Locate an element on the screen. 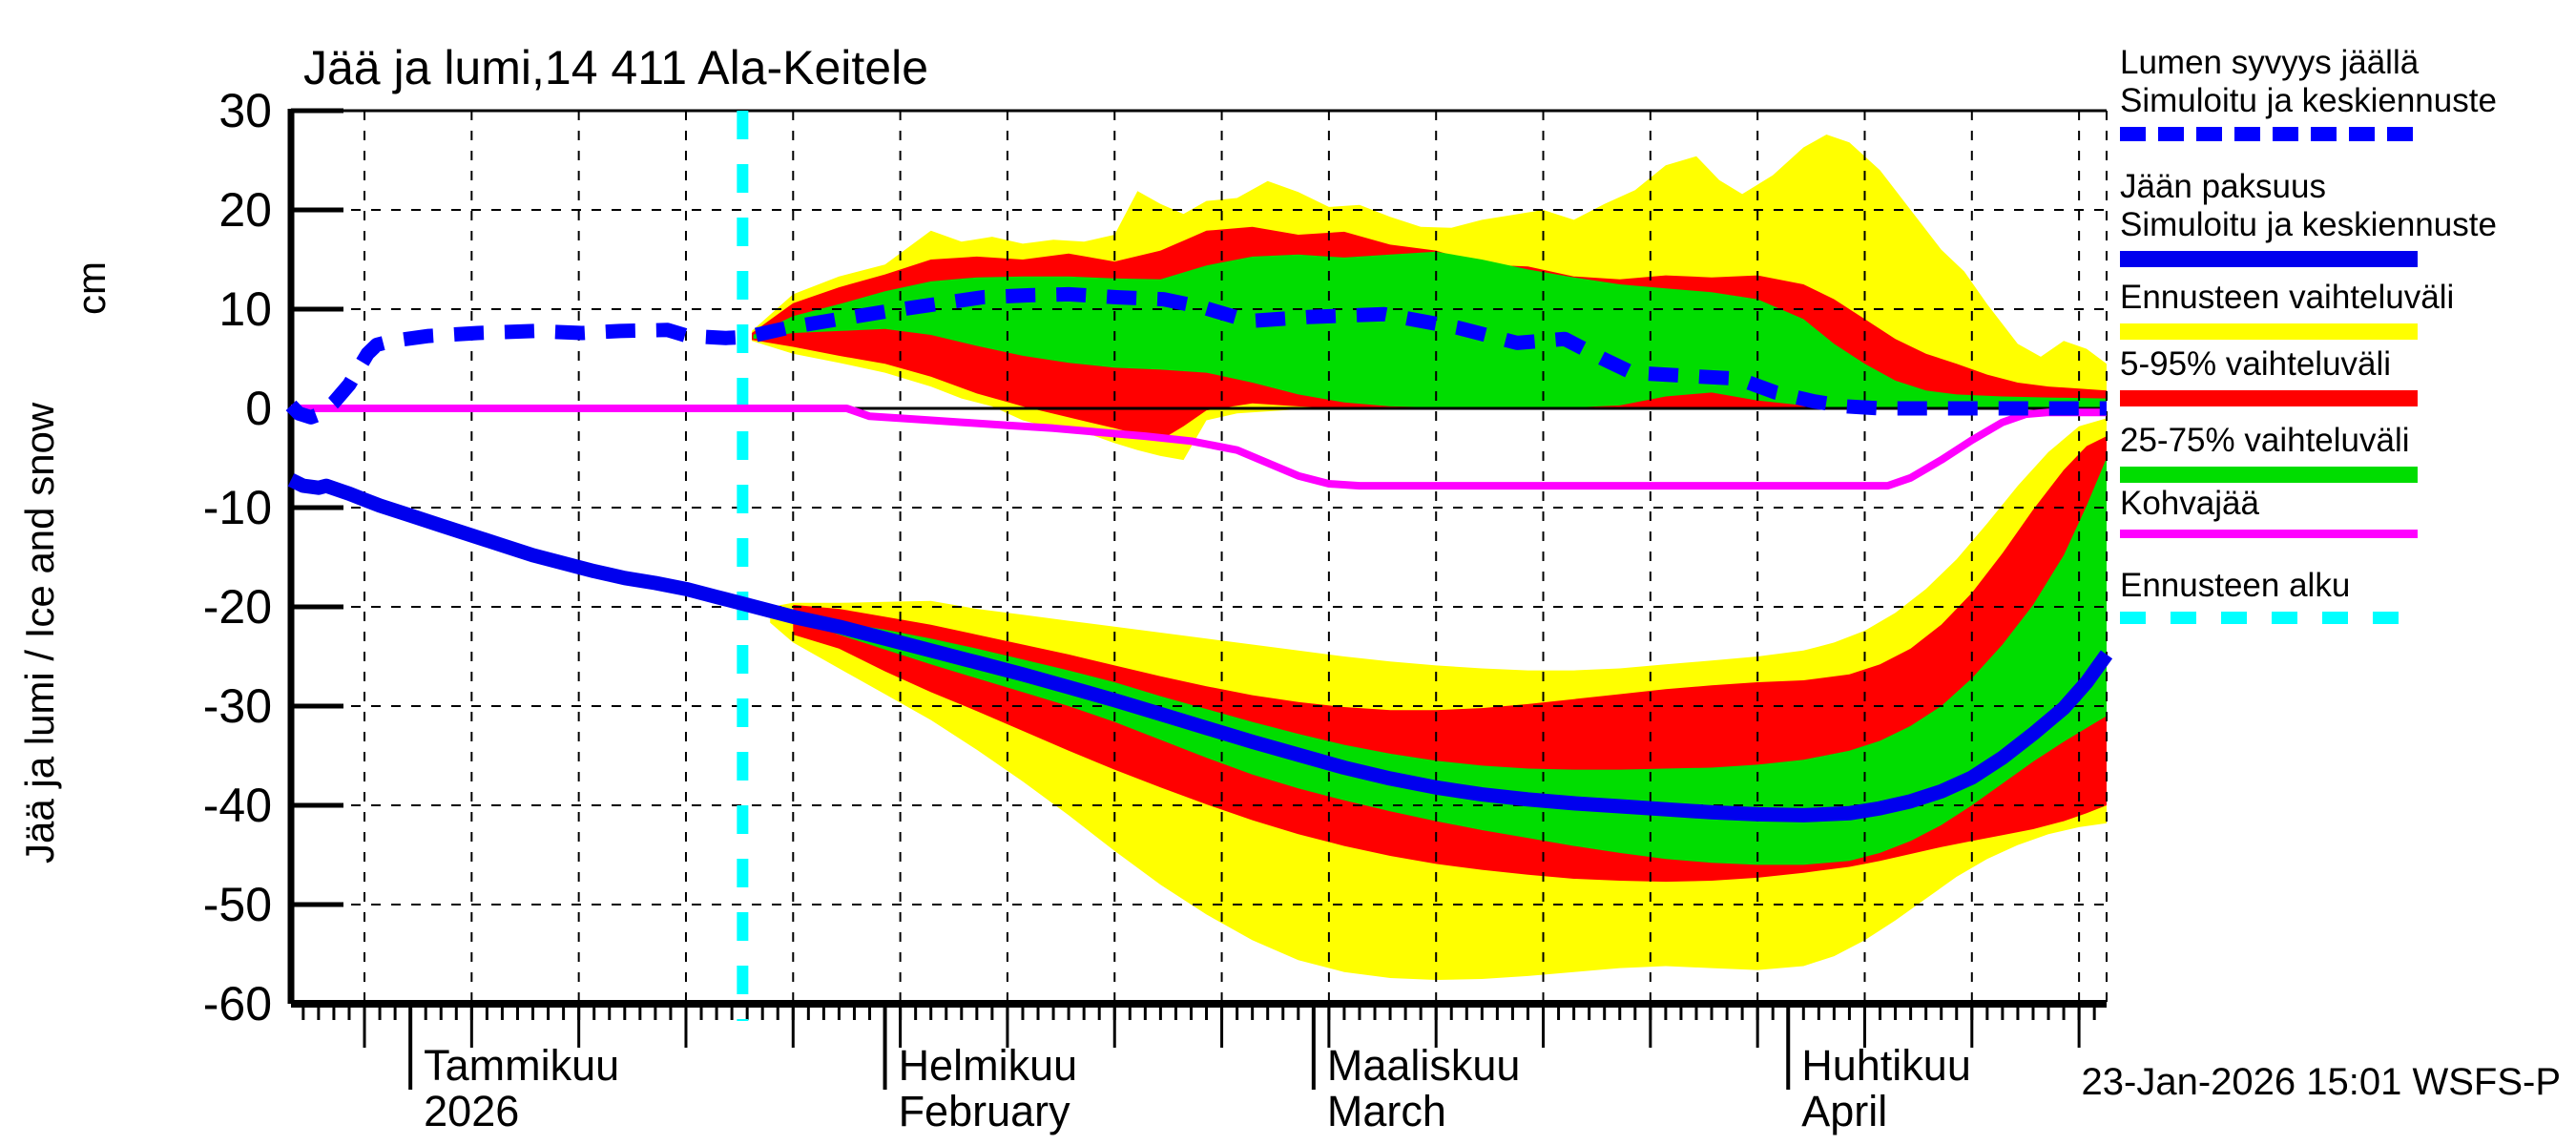 The height and width of the screenshot is (1145, 2576). line-snow-median is located at coordinates (1196, 355).